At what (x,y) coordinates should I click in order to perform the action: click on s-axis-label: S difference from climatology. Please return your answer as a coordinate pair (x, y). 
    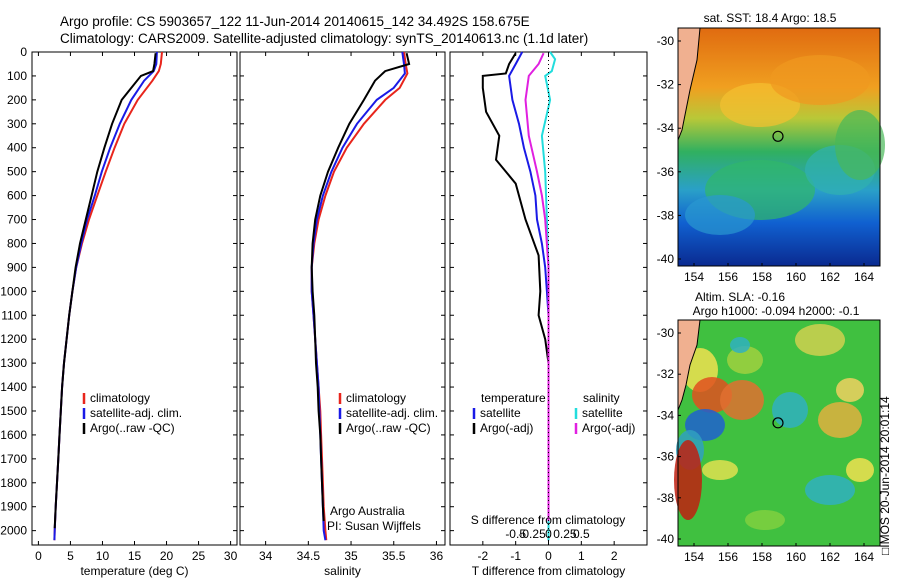
    Looking at the image, I should click on (548, 520).